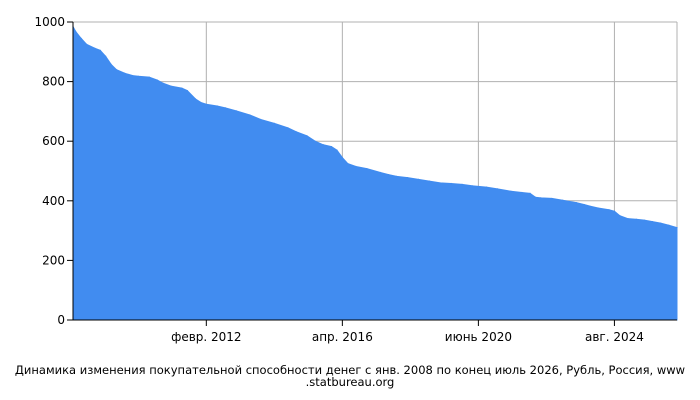  Describe the element at coordinates (53, 260) in the screenshot. I see `y-tick-label: 200` at that location.